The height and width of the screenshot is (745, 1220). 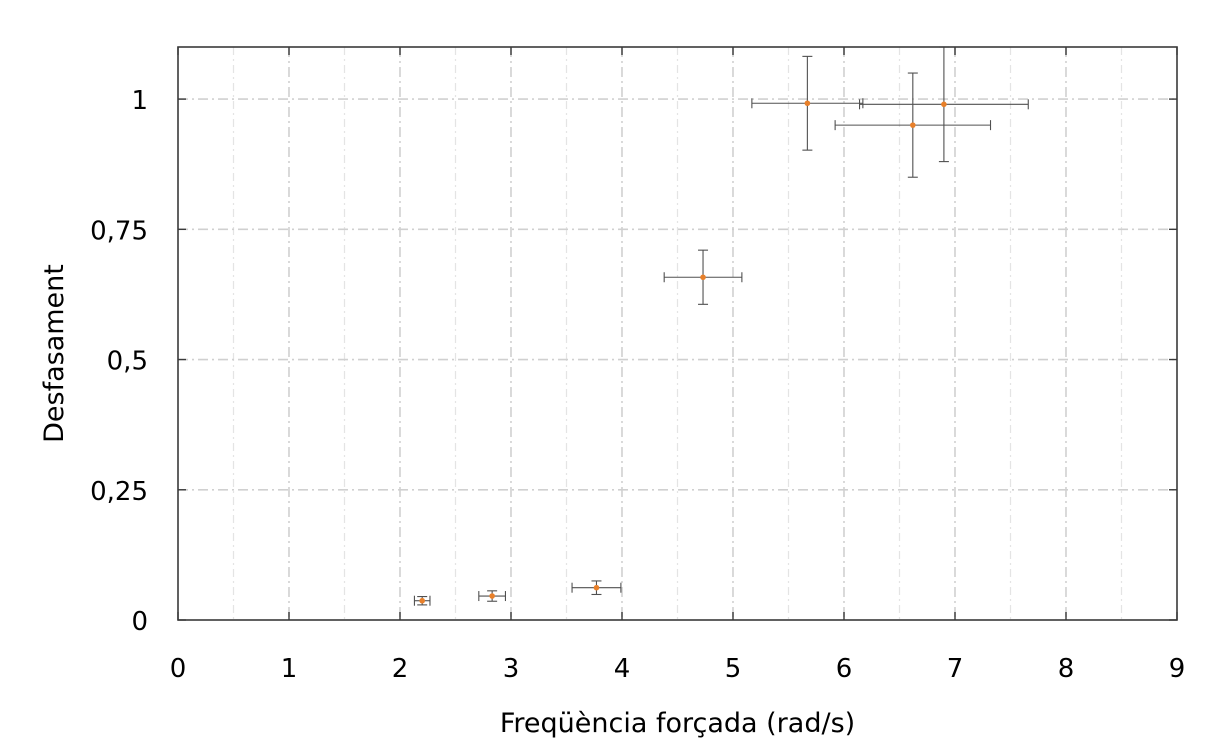 I want to click on y-tick-label: 0,75, so click(x=119, y=231).